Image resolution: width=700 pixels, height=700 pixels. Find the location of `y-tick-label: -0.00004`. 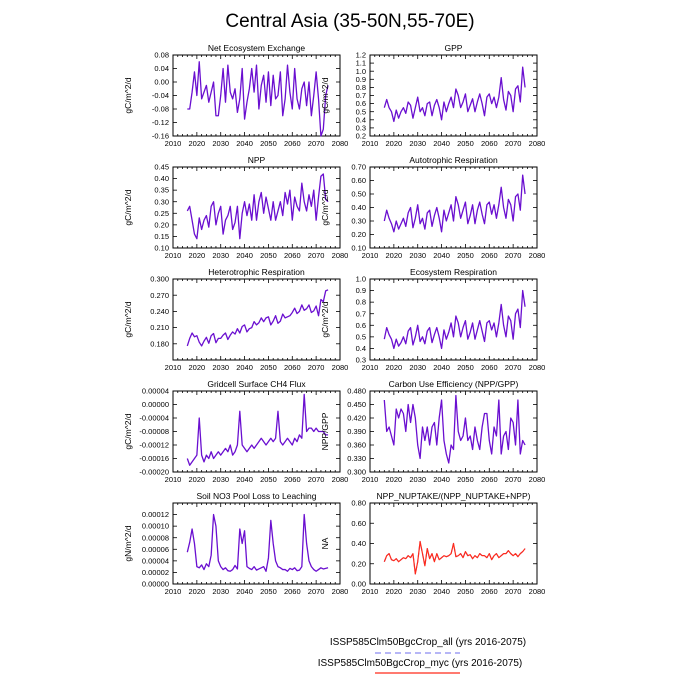

y-tick-label: -0.00004 is located at coordinates (154, 418).